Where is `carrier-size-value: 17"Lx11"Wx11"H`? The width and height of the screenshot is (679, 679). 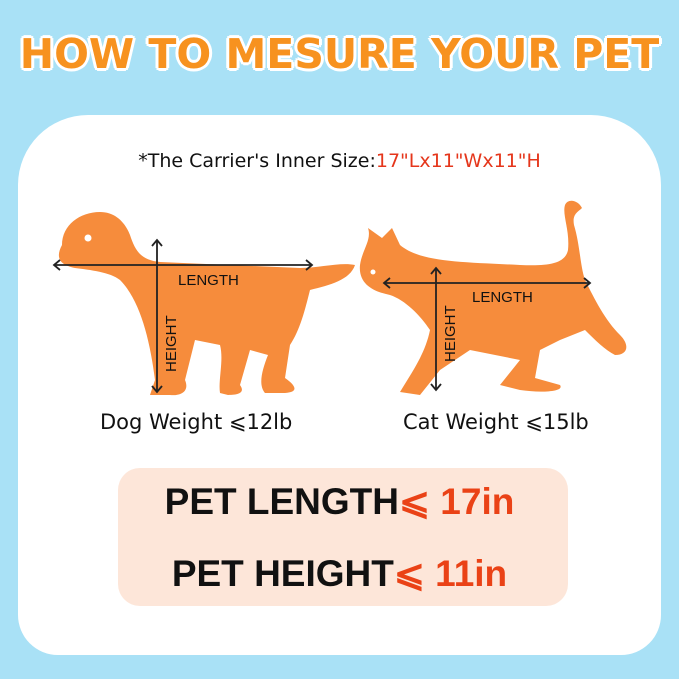 carrier-size-value: 17"Lx11"Wx11"H is located at coordinates (458, 161).